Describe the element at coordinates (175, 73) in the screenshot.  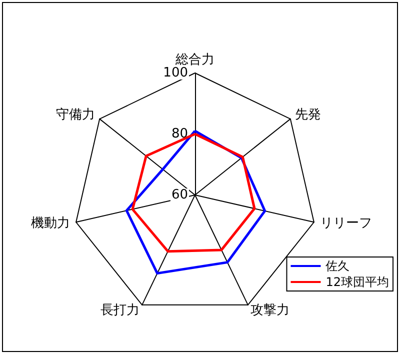
I see `y-tick-label: 100` at that location.